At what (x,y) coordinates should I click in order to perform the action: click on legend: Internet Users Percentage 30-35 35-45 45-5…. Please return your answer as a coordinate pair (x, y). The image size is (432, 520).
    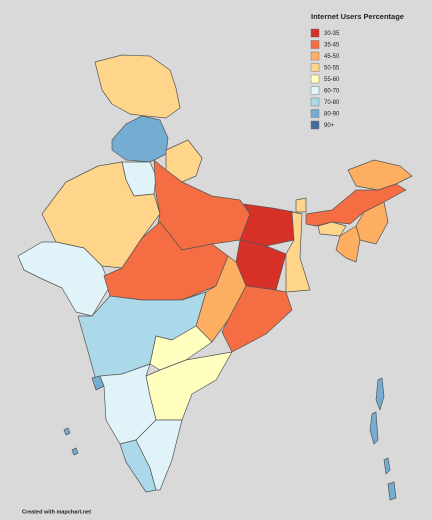
    Looking at the image, I should click on (357, 71).